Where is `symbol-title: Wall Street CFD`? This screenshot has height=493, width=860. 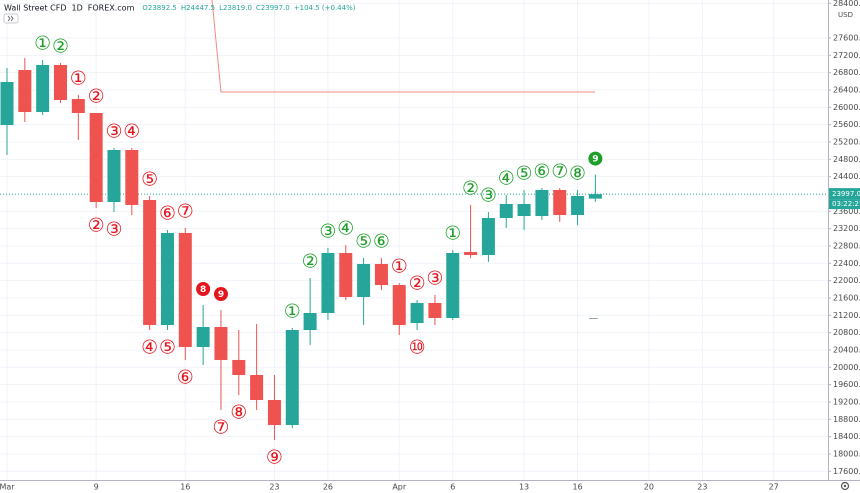
symbol-title: Wall Street CFD is located at coordinates (35, 8).